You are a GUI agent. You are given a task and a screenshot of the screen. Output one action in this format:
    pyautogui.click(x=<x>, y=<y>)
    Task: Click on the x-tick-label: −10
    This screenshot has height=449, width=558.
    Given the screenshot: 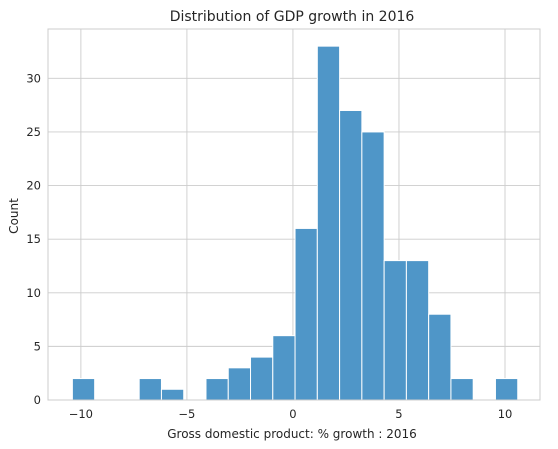 What is the action you would take?
    pyautogui.click(x=81, y=414)
    